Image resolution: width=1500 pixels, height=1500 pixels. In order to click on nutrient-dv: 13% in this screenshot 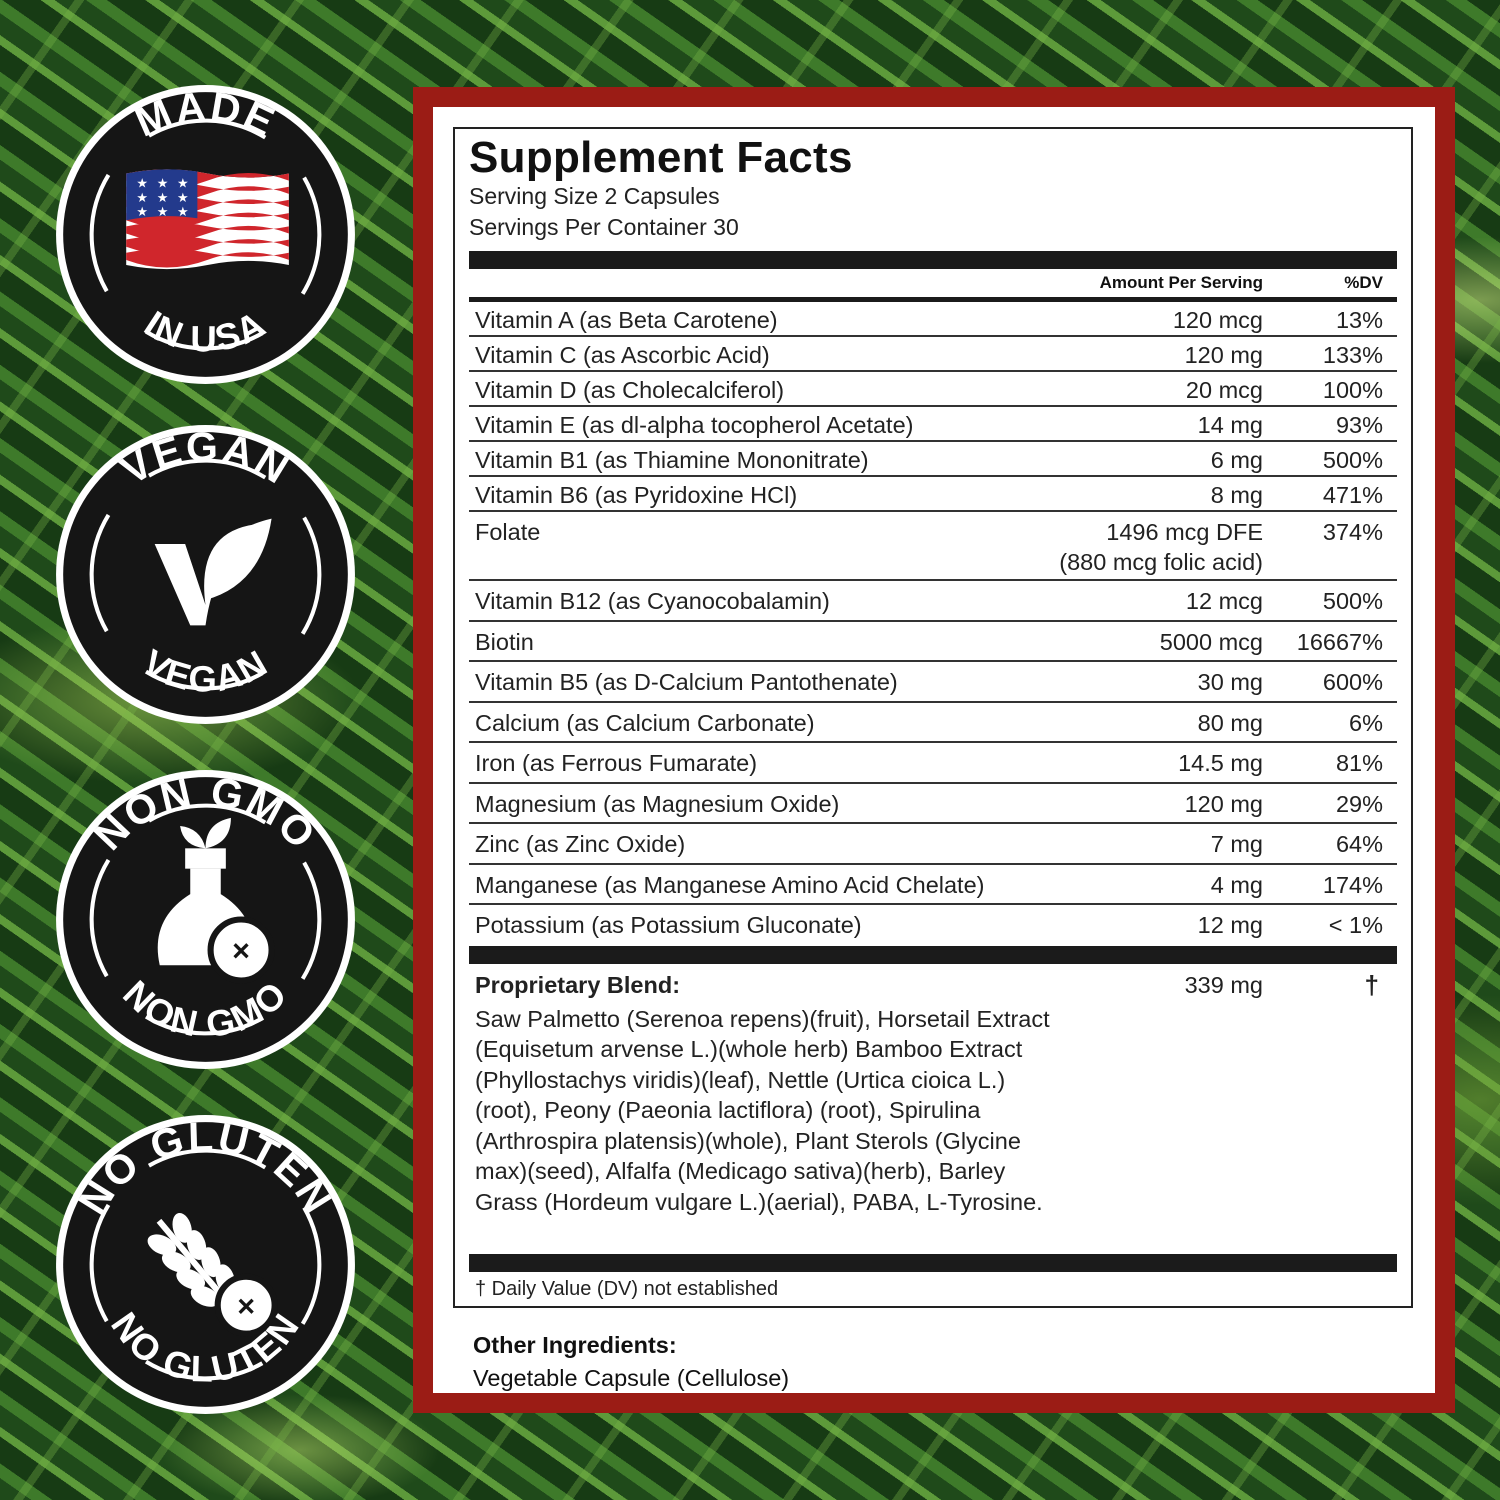, I will do `click(1359, 320)`.